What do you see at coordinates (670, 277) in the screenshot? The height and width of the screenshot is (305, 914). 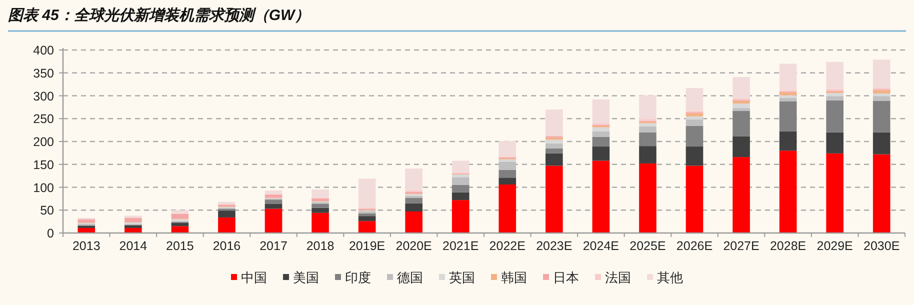 I see `legend-label: 其他` at bounding box center [670, 277].